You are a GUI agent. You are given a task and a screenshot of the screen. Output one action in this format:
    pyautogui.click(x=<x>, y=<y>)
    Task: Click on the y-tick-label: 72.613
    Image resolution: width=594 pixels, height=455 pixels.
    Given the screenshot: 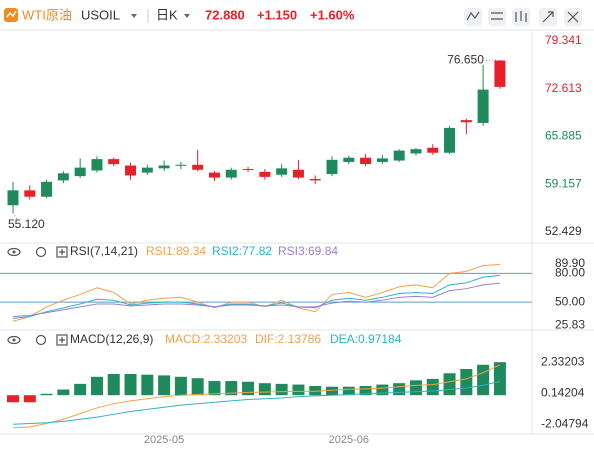 What is the action you would take?
    pyautogui.click(x=563, y=88)
    